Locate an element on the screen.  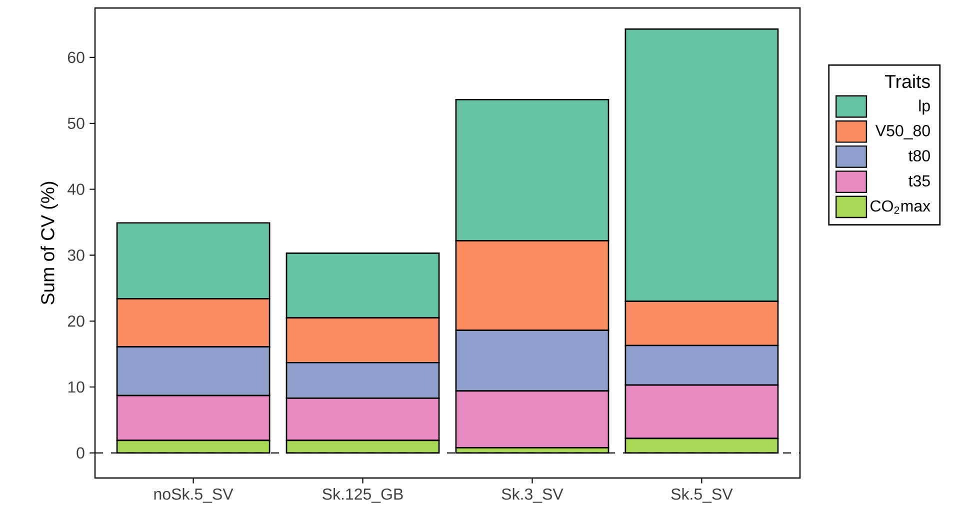
y-tick-label: 0 is located at coordinates (80, 453).